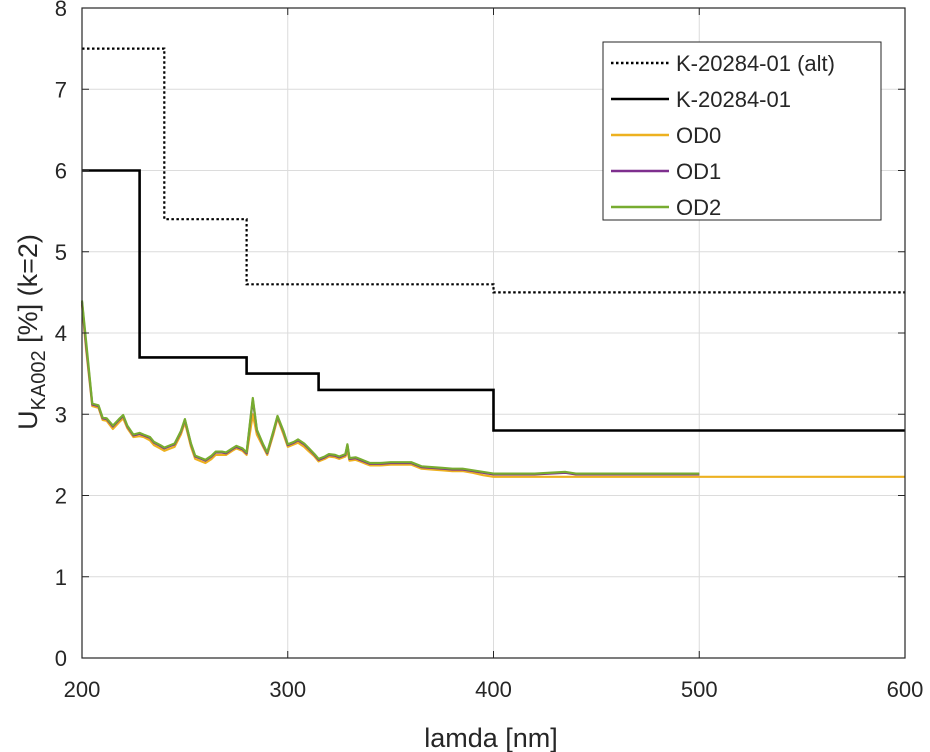  What do you see at coordinates (733, 99) in the screenshot?
I see `legend-label: K-20284-01` at bounding box center [733, 99].